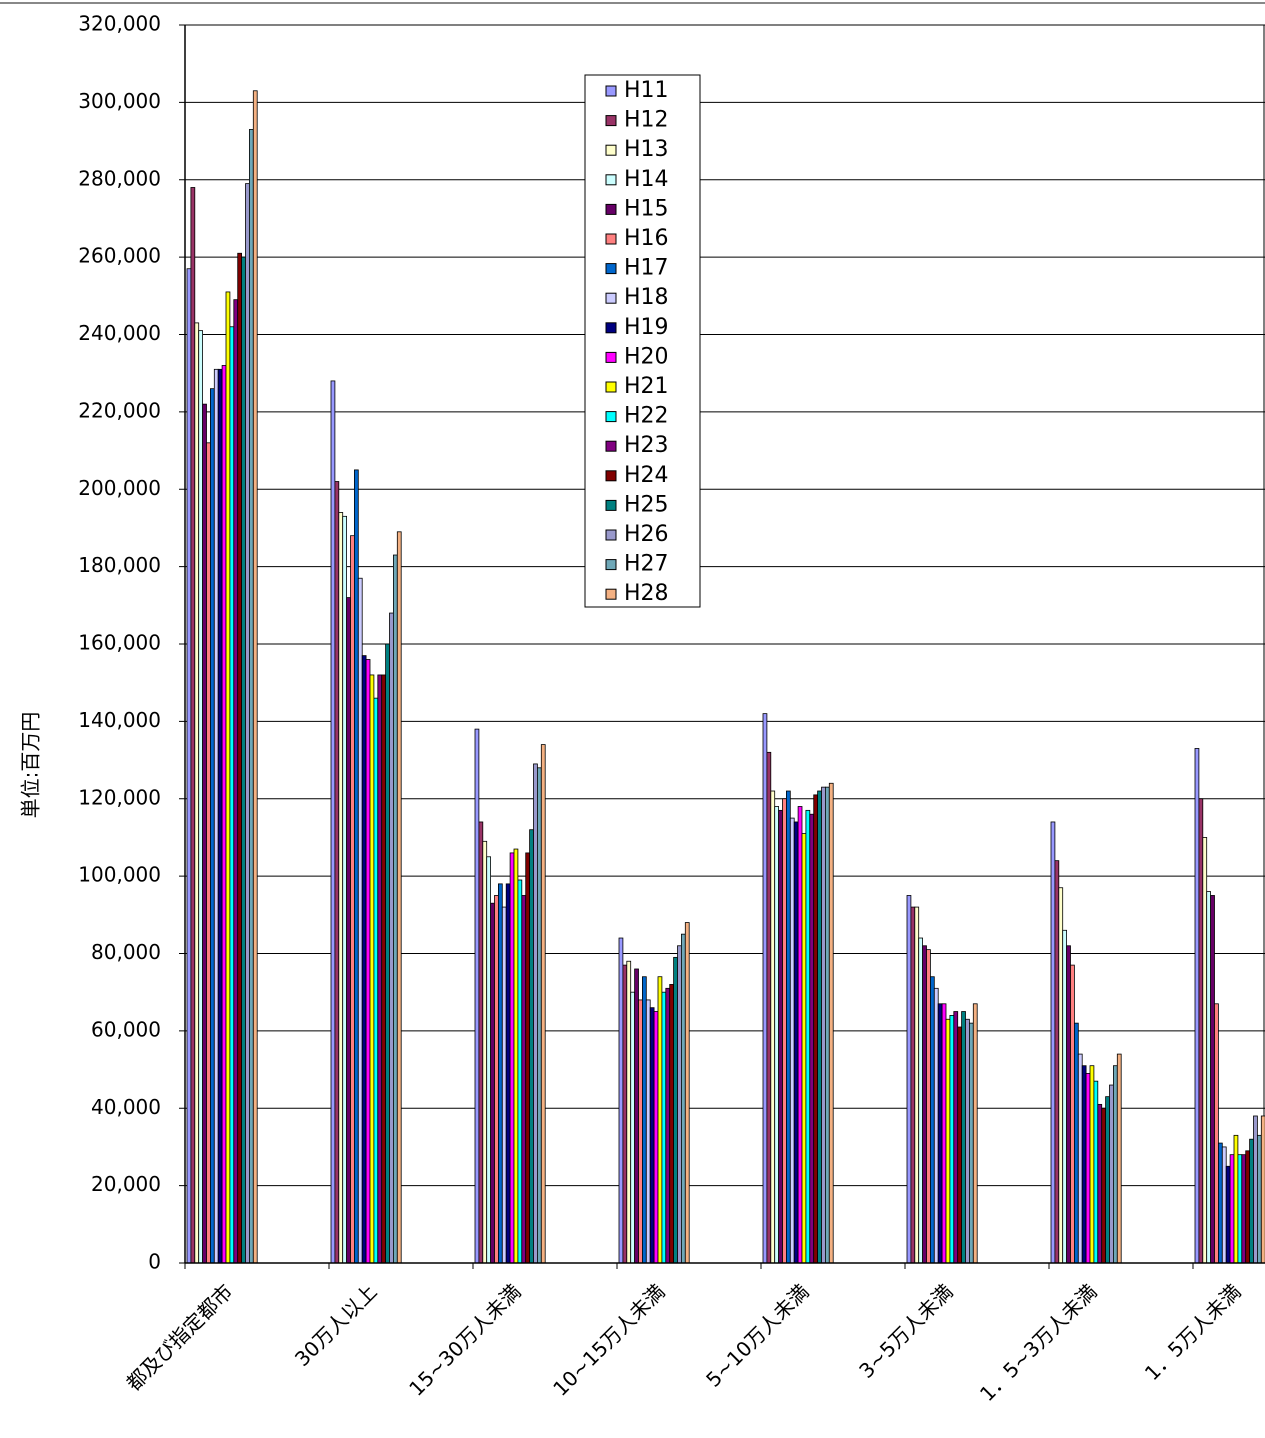  I want to click on legend-label: H17, so click(646, 268).